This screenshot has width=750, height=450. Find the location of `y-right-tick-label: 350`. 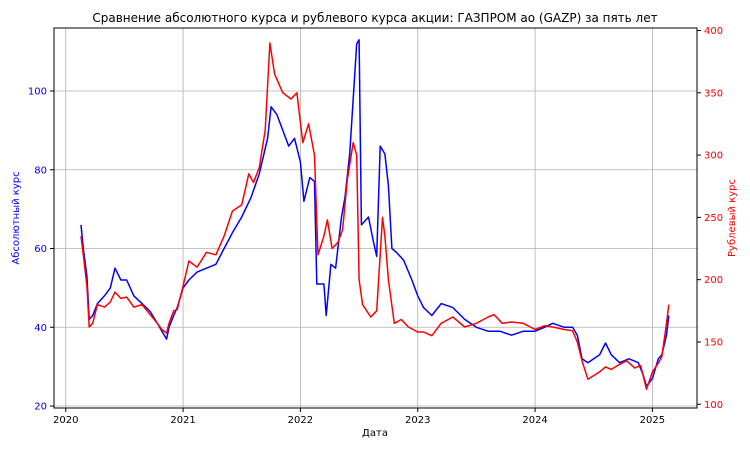

y-right-tick-label: 350 is located at coordinates (713, 93).